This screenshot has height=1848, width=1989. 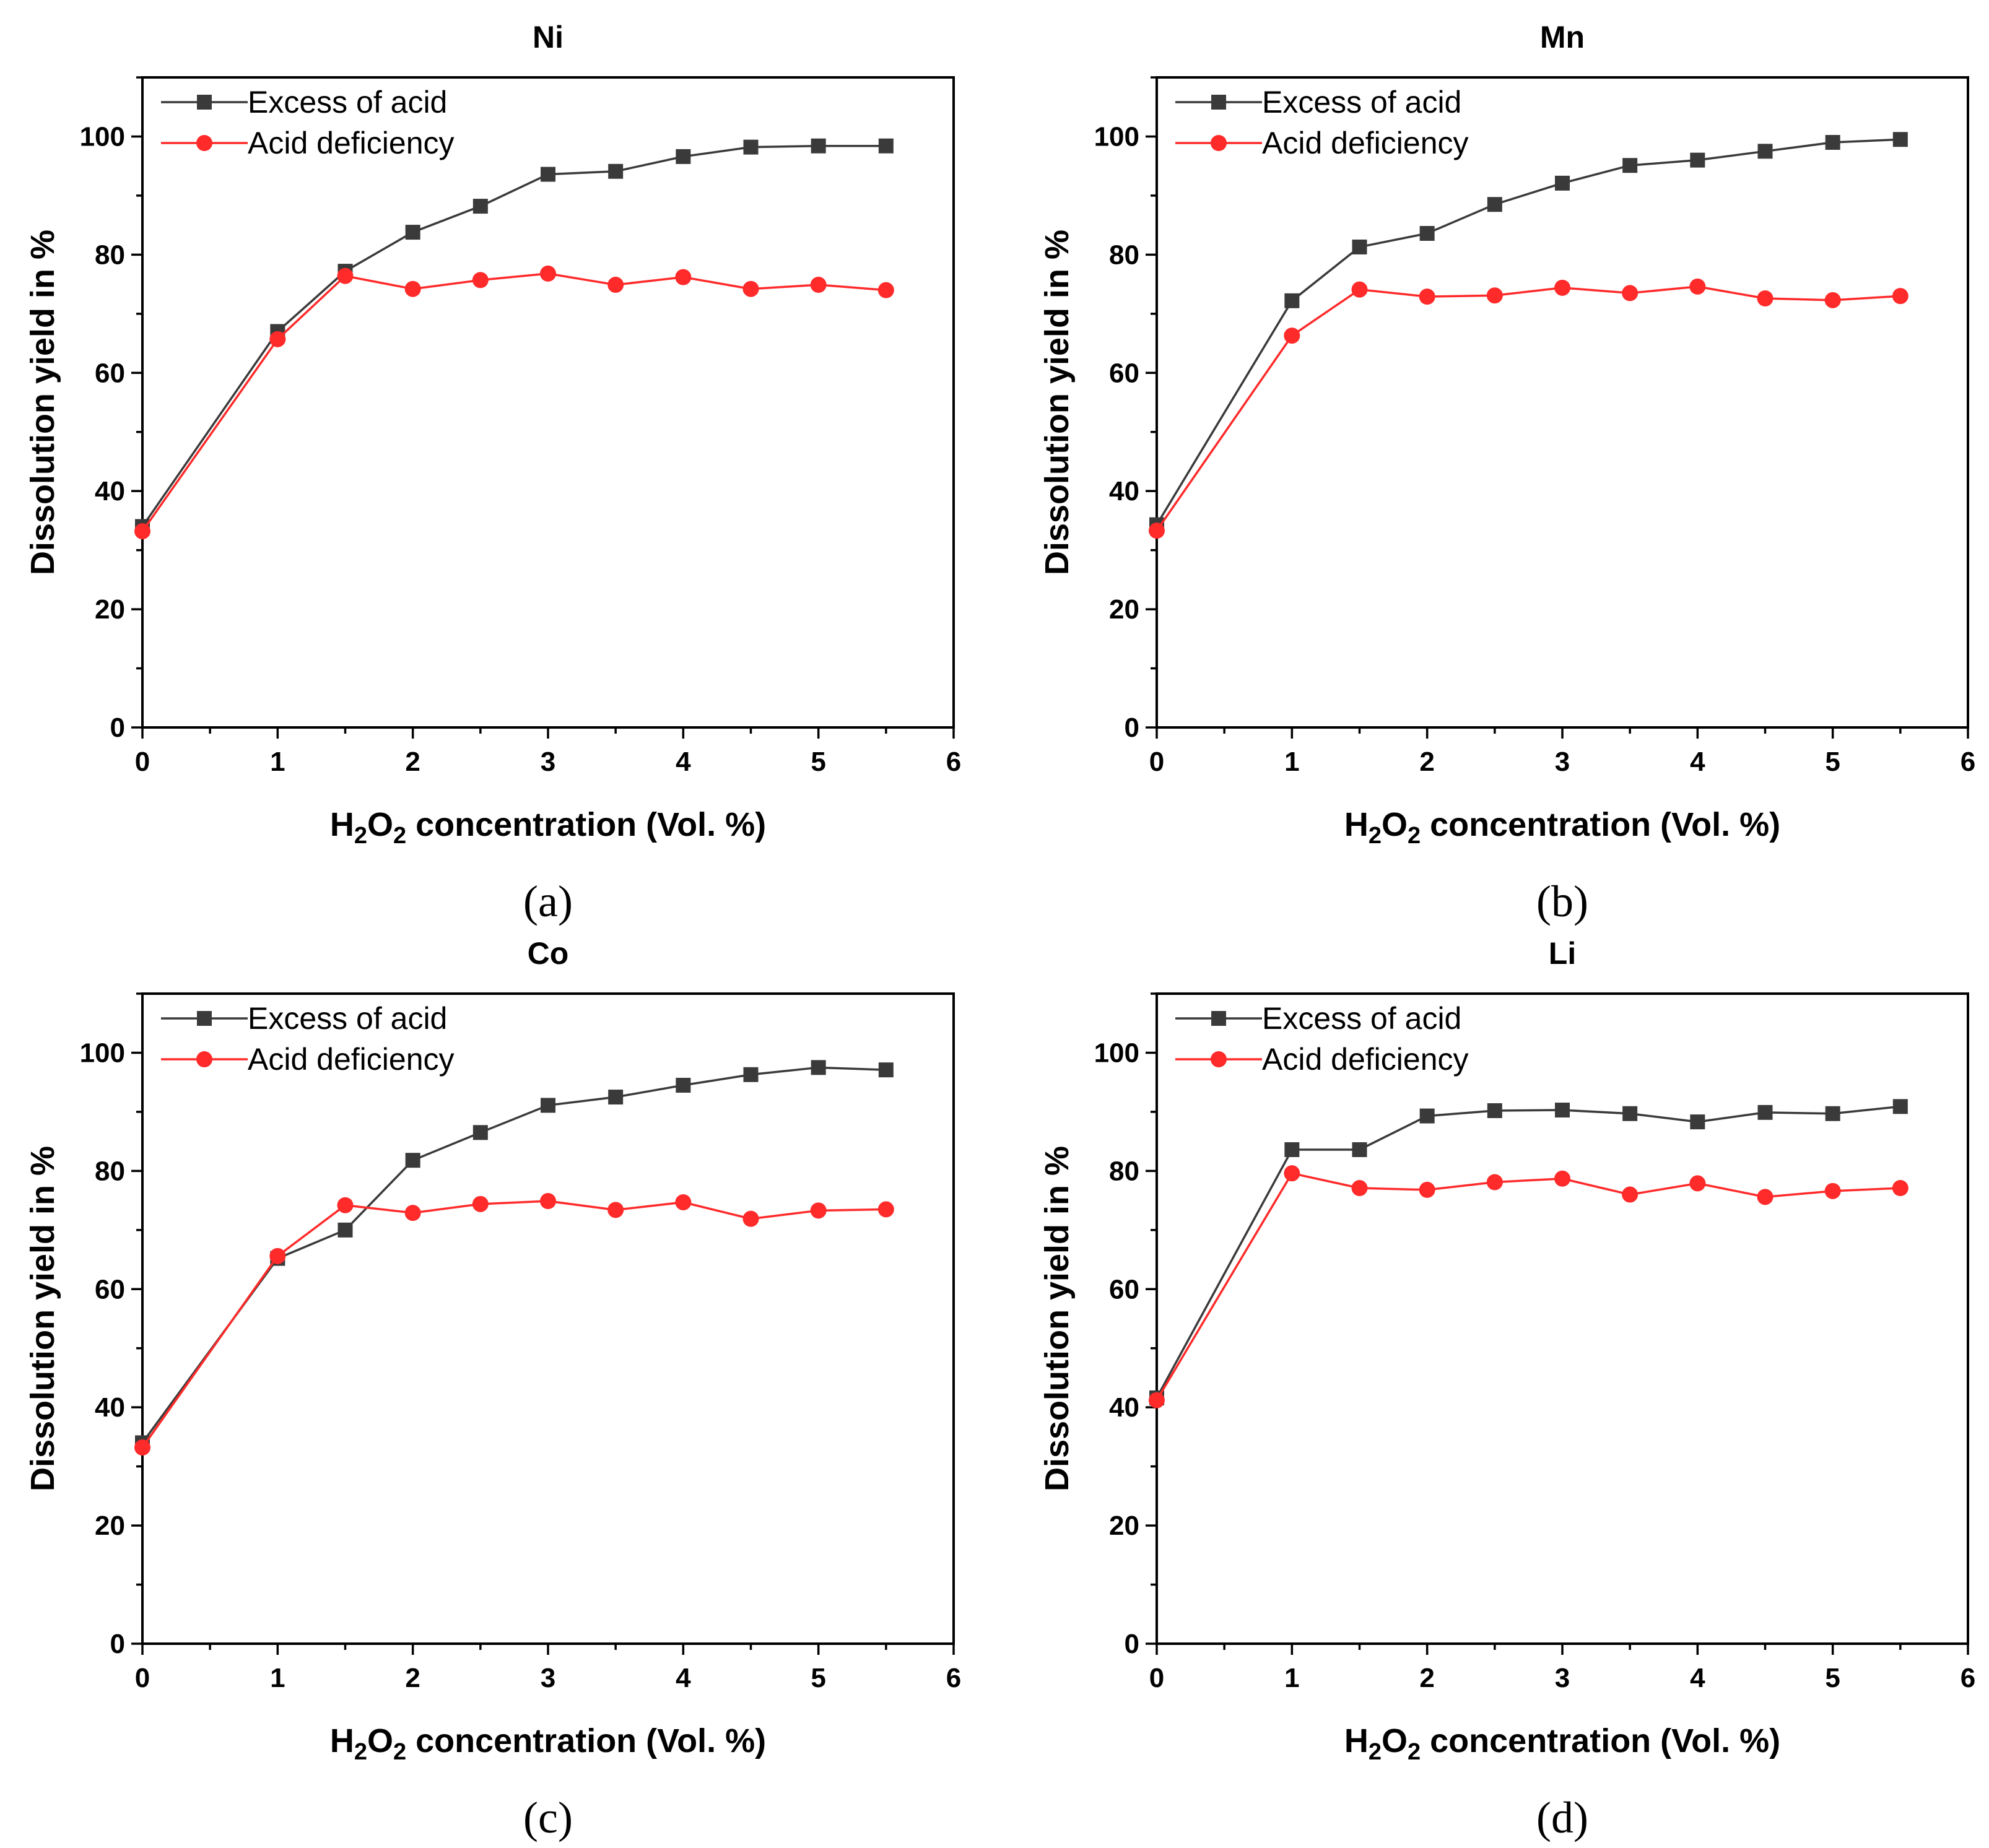 What do you see at coordinates (1697, 762) in the screenshot?
I see `x-tick-label: 4` at bounding box center [1697, 762].